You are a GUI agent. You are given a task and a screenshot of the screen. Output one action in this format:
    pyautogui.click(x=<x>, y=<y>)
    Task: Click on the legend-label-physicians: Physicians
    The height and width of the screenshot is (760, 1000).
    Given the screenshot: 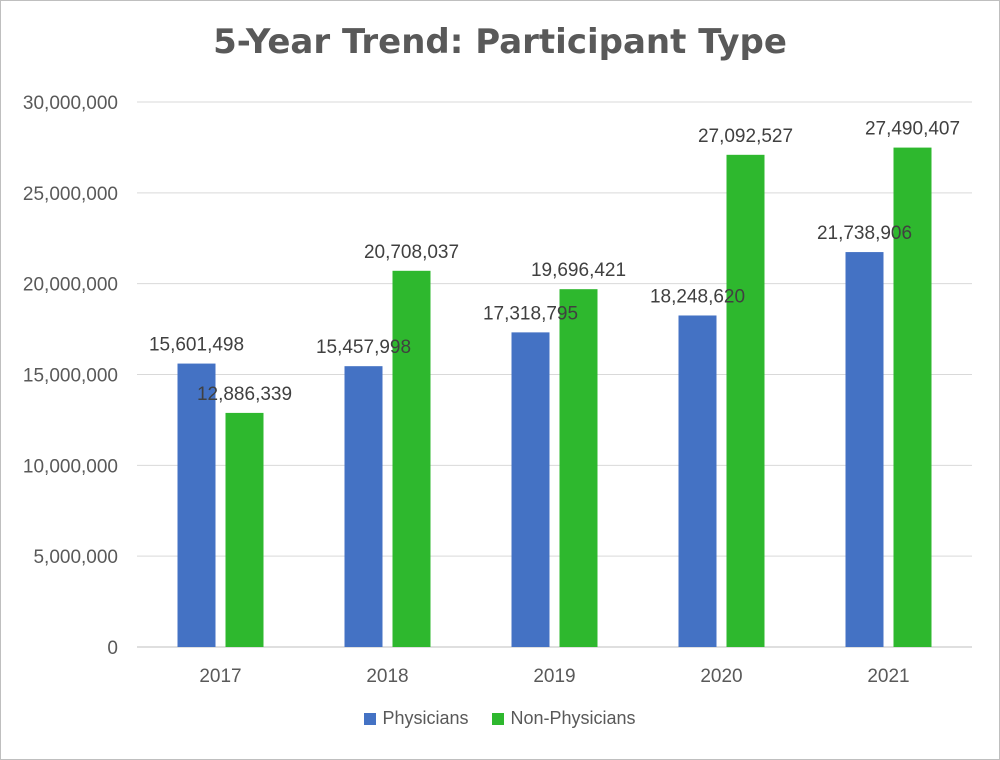 What is the action you would take?
    pyautogui.click(x=425, y=718)
    